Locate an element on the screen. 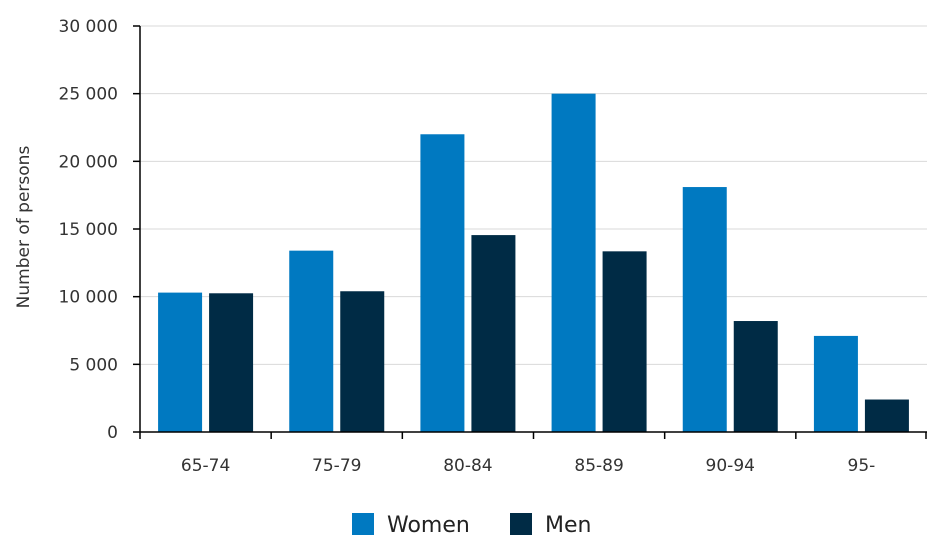 The width and height of the screenshot is (927, 544). x-tick-label: 75-79 is located at coordinates (336, 466).